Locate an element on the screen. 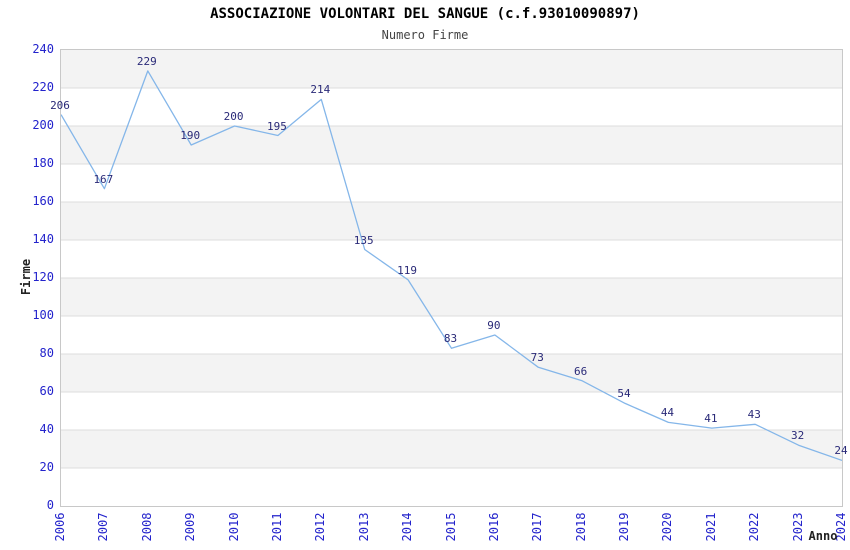  y-tick-label-180: 180 is located at coordinates (43, 163).